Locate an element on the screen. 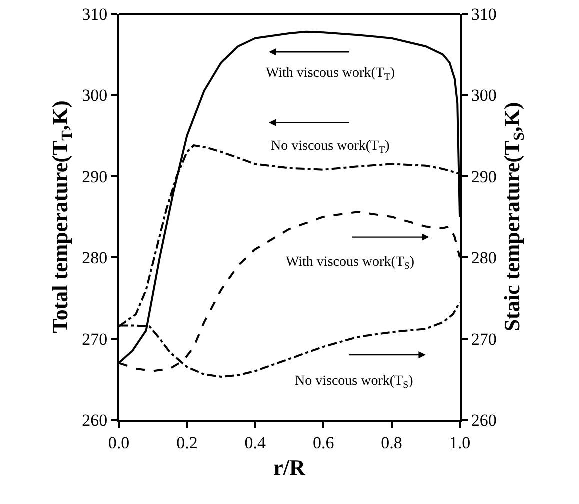  y-tick-label: 300 is located at coordinates (95, 96).